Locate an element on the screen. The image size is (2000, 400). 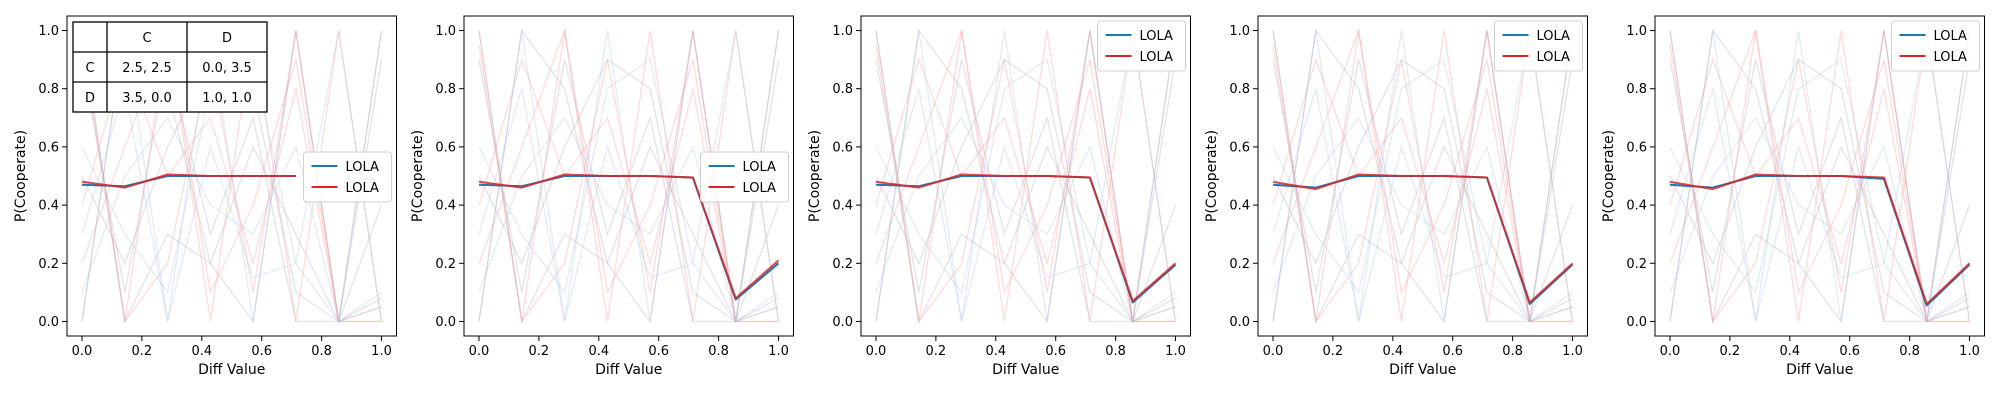
payoff-table-cell: 0.0, 3.5 is located at coordinates (227, 68).